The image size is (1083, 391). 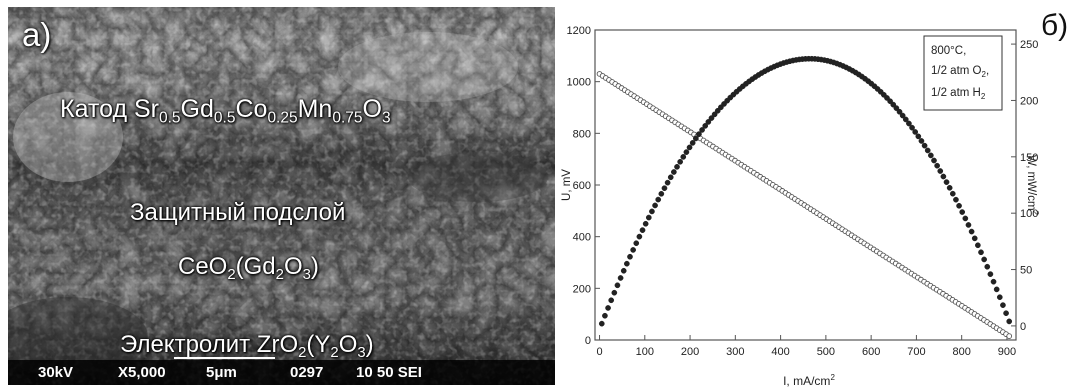 What do you see at coordinates (958, 94) in the screenshot?
I see `legend-hydrogen: 1/2 atm H2` at bounding box center [958, 94].